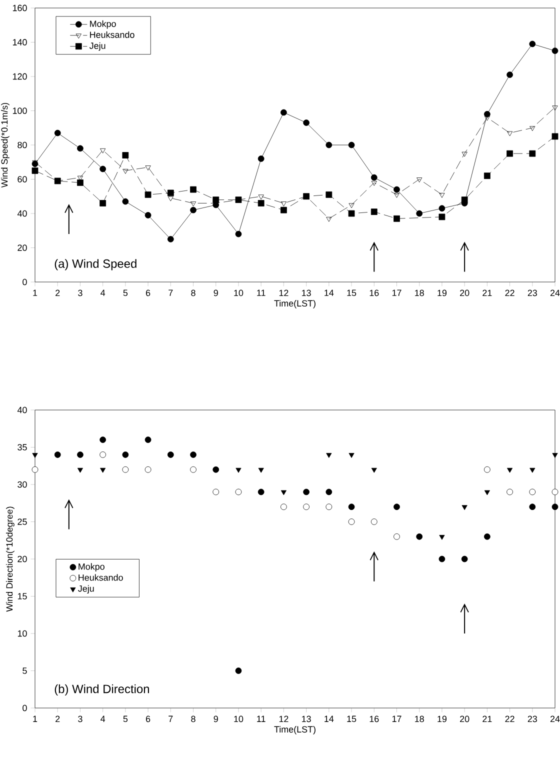 This screenshot has width=560, height=760. Describe the element at coordinates (22, 145) in the screenshot. I see `y-tick-label: 80` at that location.